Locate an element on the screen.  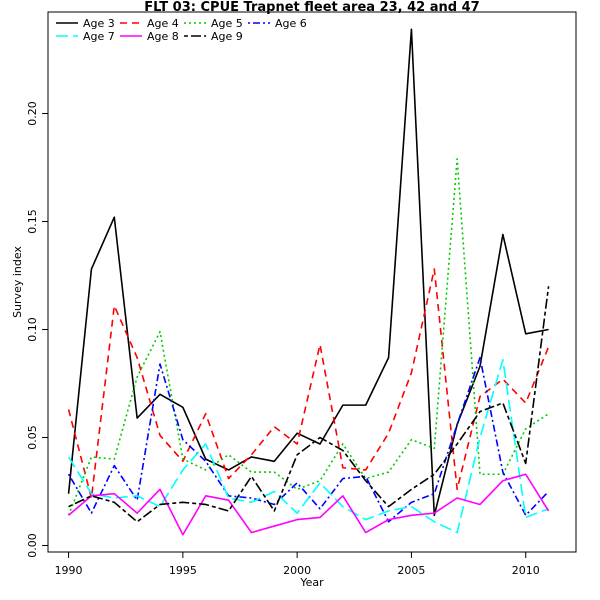
legend-label: Age 3 is located at coordinates (99, 23).